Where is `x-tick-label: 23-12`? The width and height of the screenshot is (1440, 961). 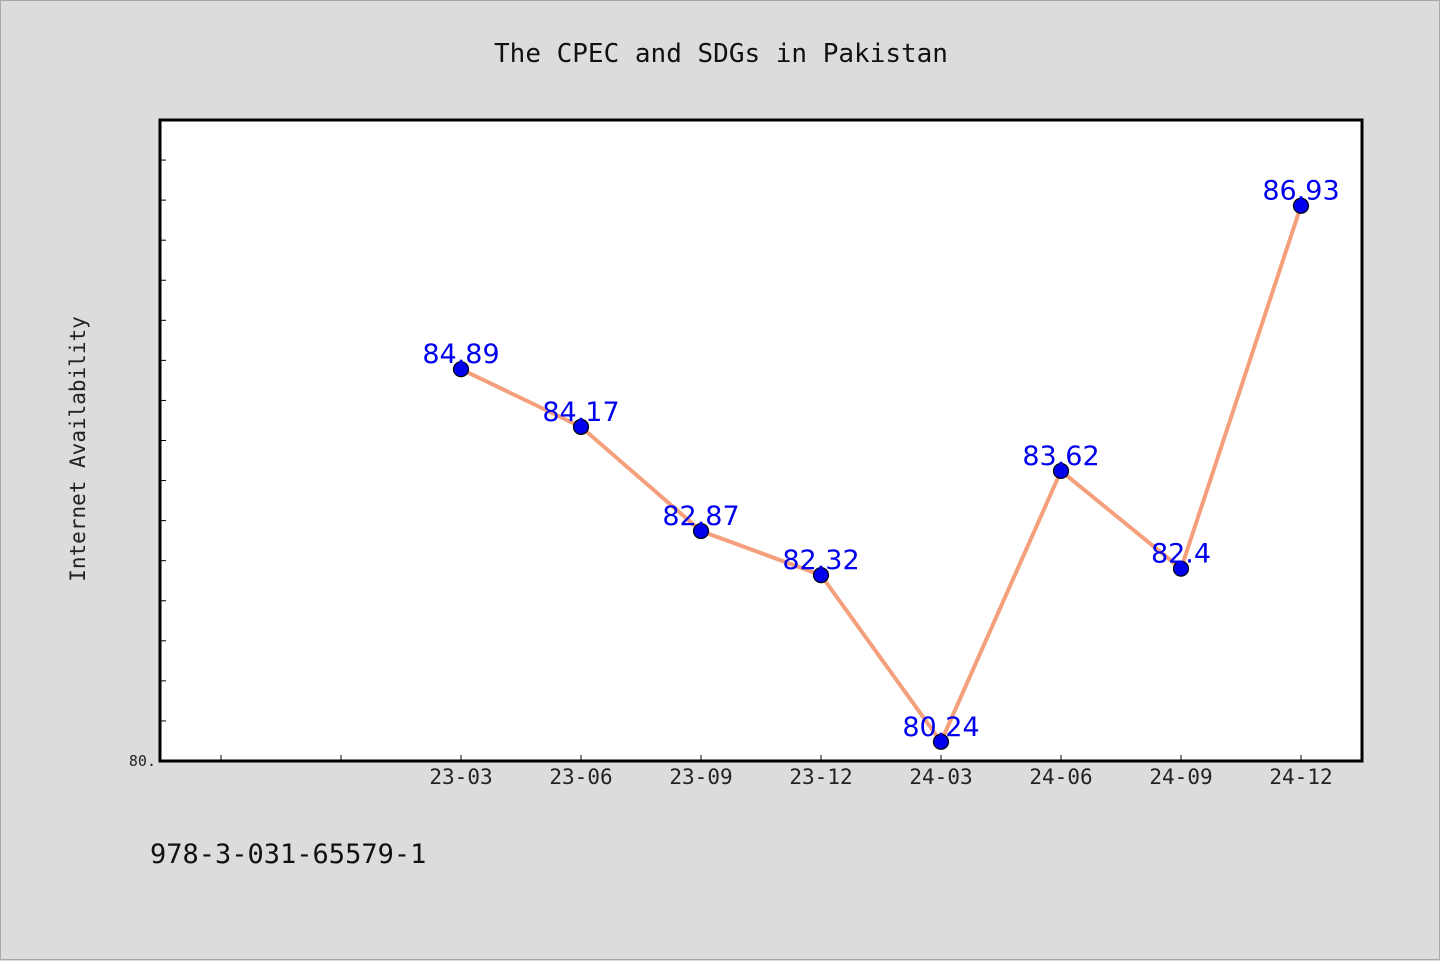
x-tick-label: 23-12 is located at coordinates (820, 777).